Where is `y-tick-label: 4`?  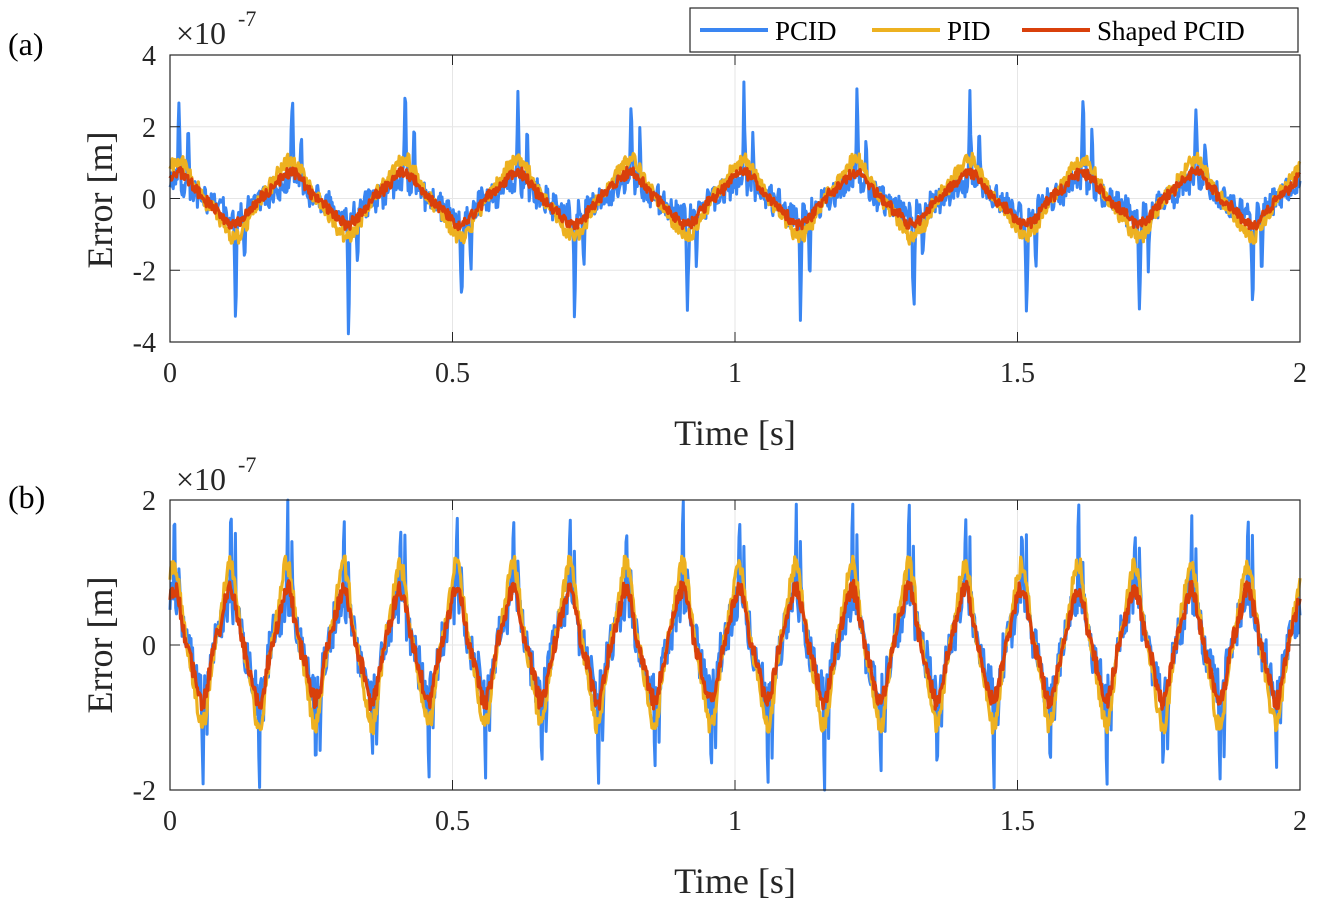
y-tick-label: 4 is located at coordinates (149, 56).